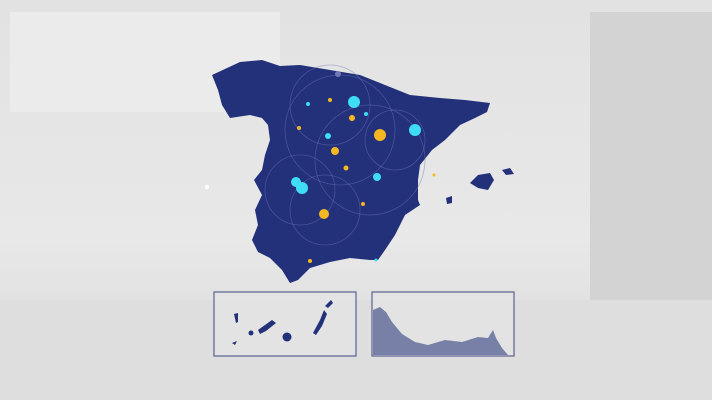 This screenshot has width=712, height=400. I want to click on north-africa-inset, so click(443, 324).